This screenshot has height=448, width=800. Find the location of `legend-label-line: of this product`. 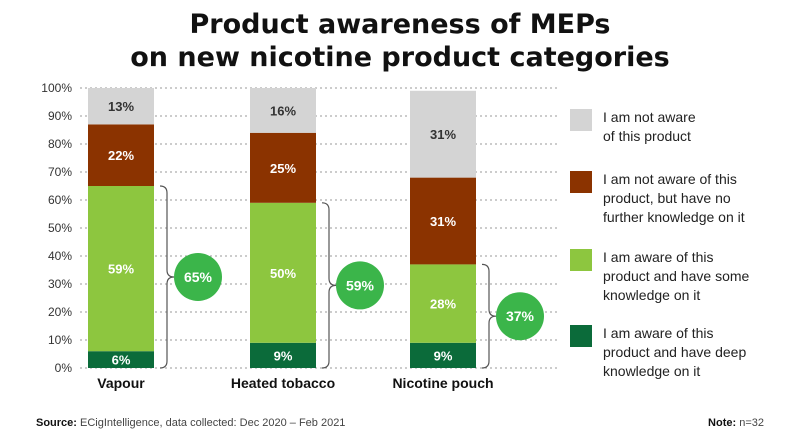

legend-label-line: of this product is located at coordinates (647, 136).